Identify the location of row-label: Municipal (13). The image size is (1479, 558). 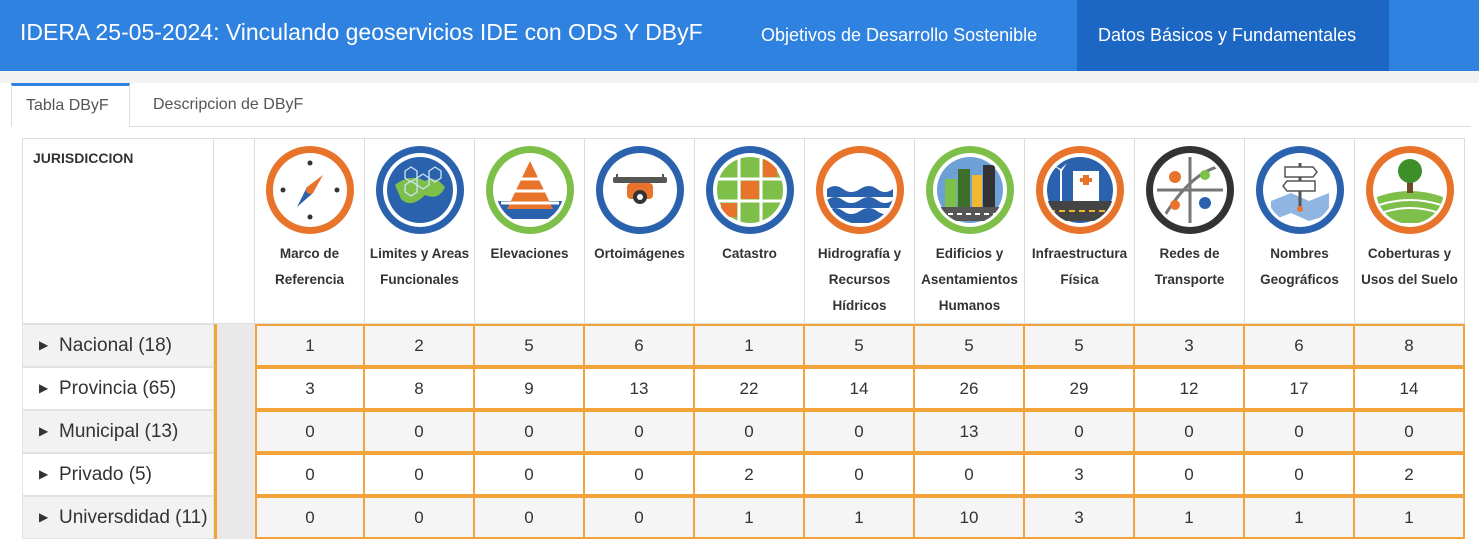
(119, 431).